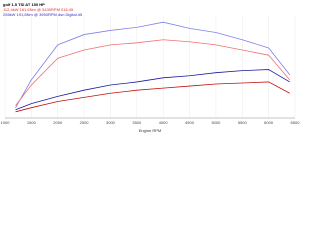  What do you see at coordinates (295, 122) in the screenshot?
I see `x-tick-label: 6500` at bounding box center [295, 122].